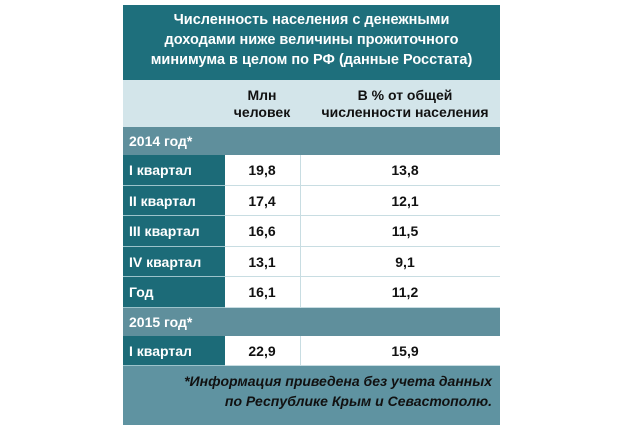 The height and width of the screenshot is (434, 620). What do you see at coordinates (262, 292) in the screenshot?
I see `value: 16,1` at bounding box center [262, 292].